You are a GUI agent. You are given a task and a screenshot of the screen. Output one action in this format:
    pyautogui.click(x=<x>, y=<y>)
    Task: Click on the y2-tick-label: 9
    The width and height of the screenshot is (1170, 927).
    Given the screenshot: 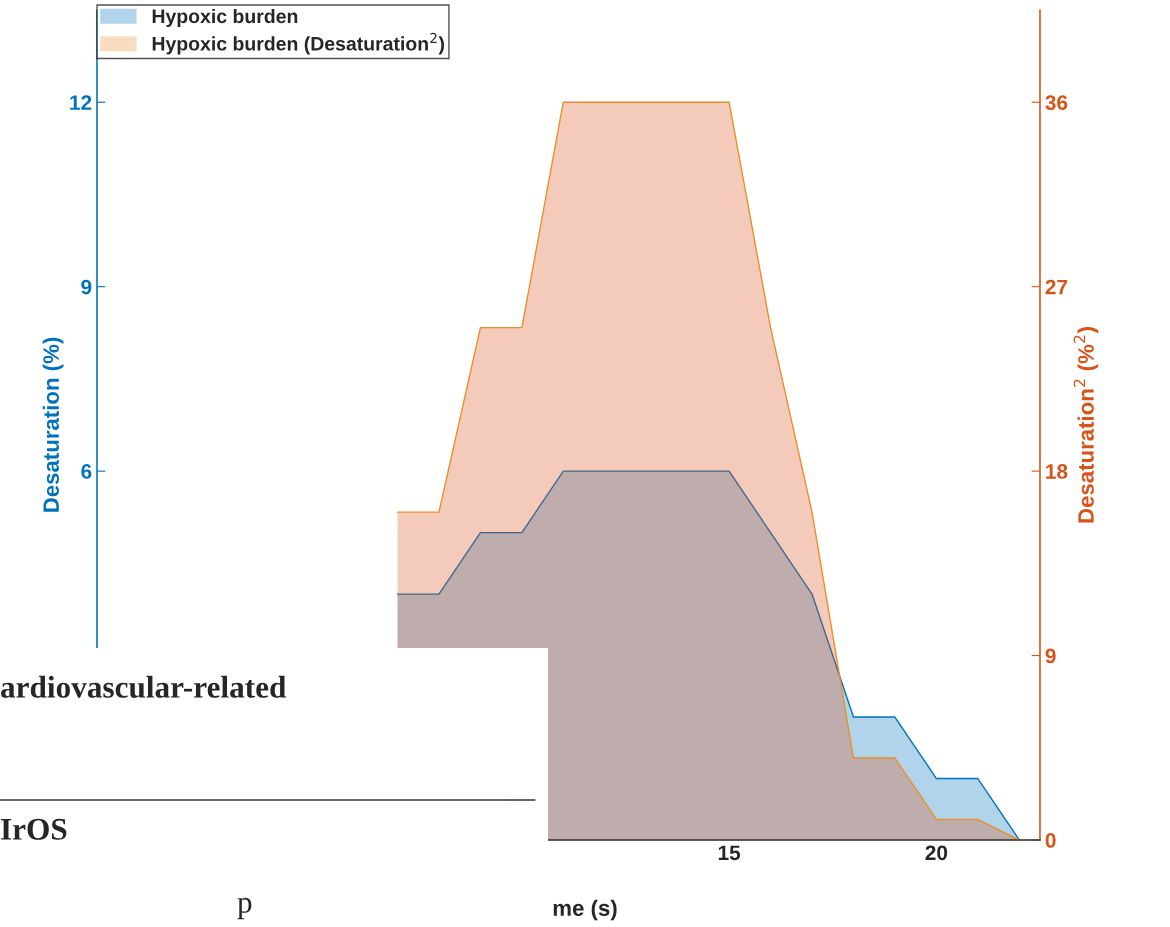 What is the action you would take?
    pyautogui.click(x=1050, y=656)
    